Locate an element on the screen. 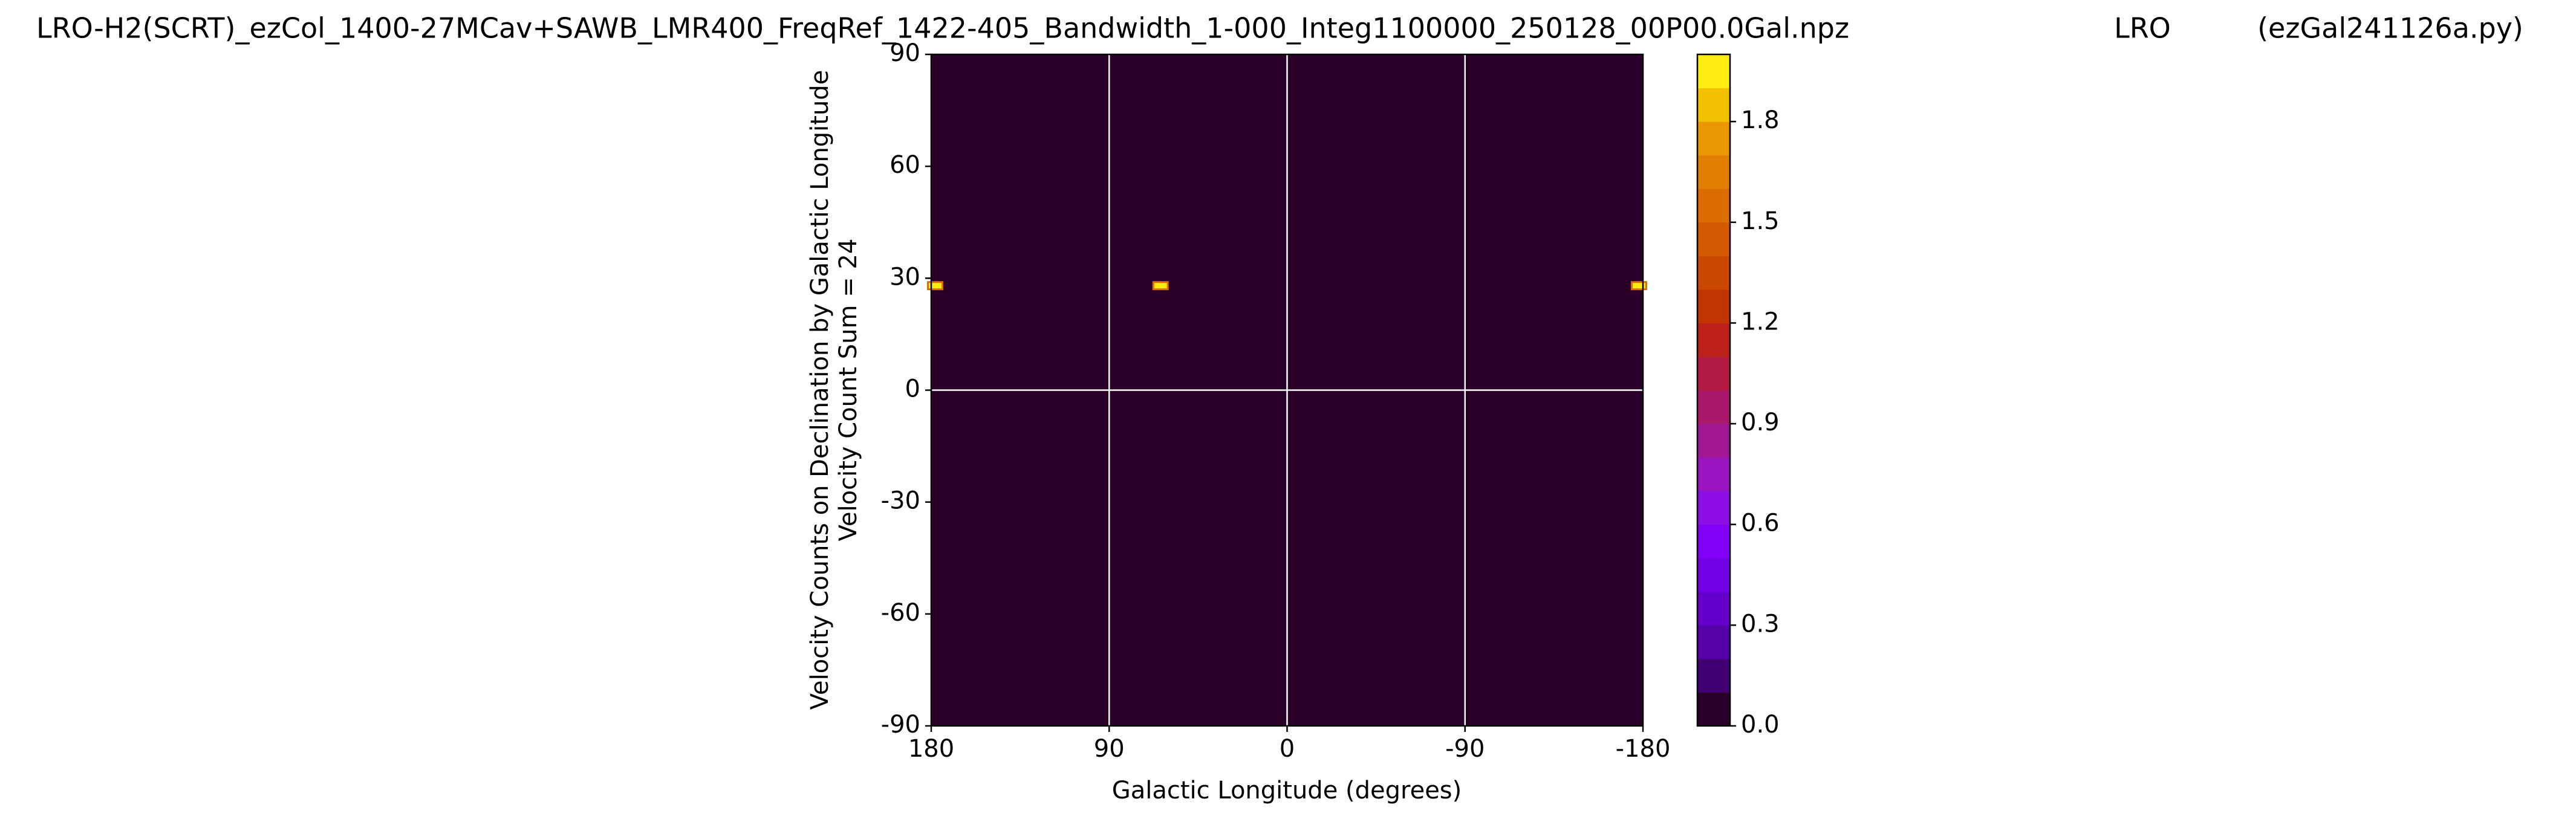 Image resolution: width=2576 pixels, height=825 pixels. colorbar-frame is located at coordinates (1713, 390).